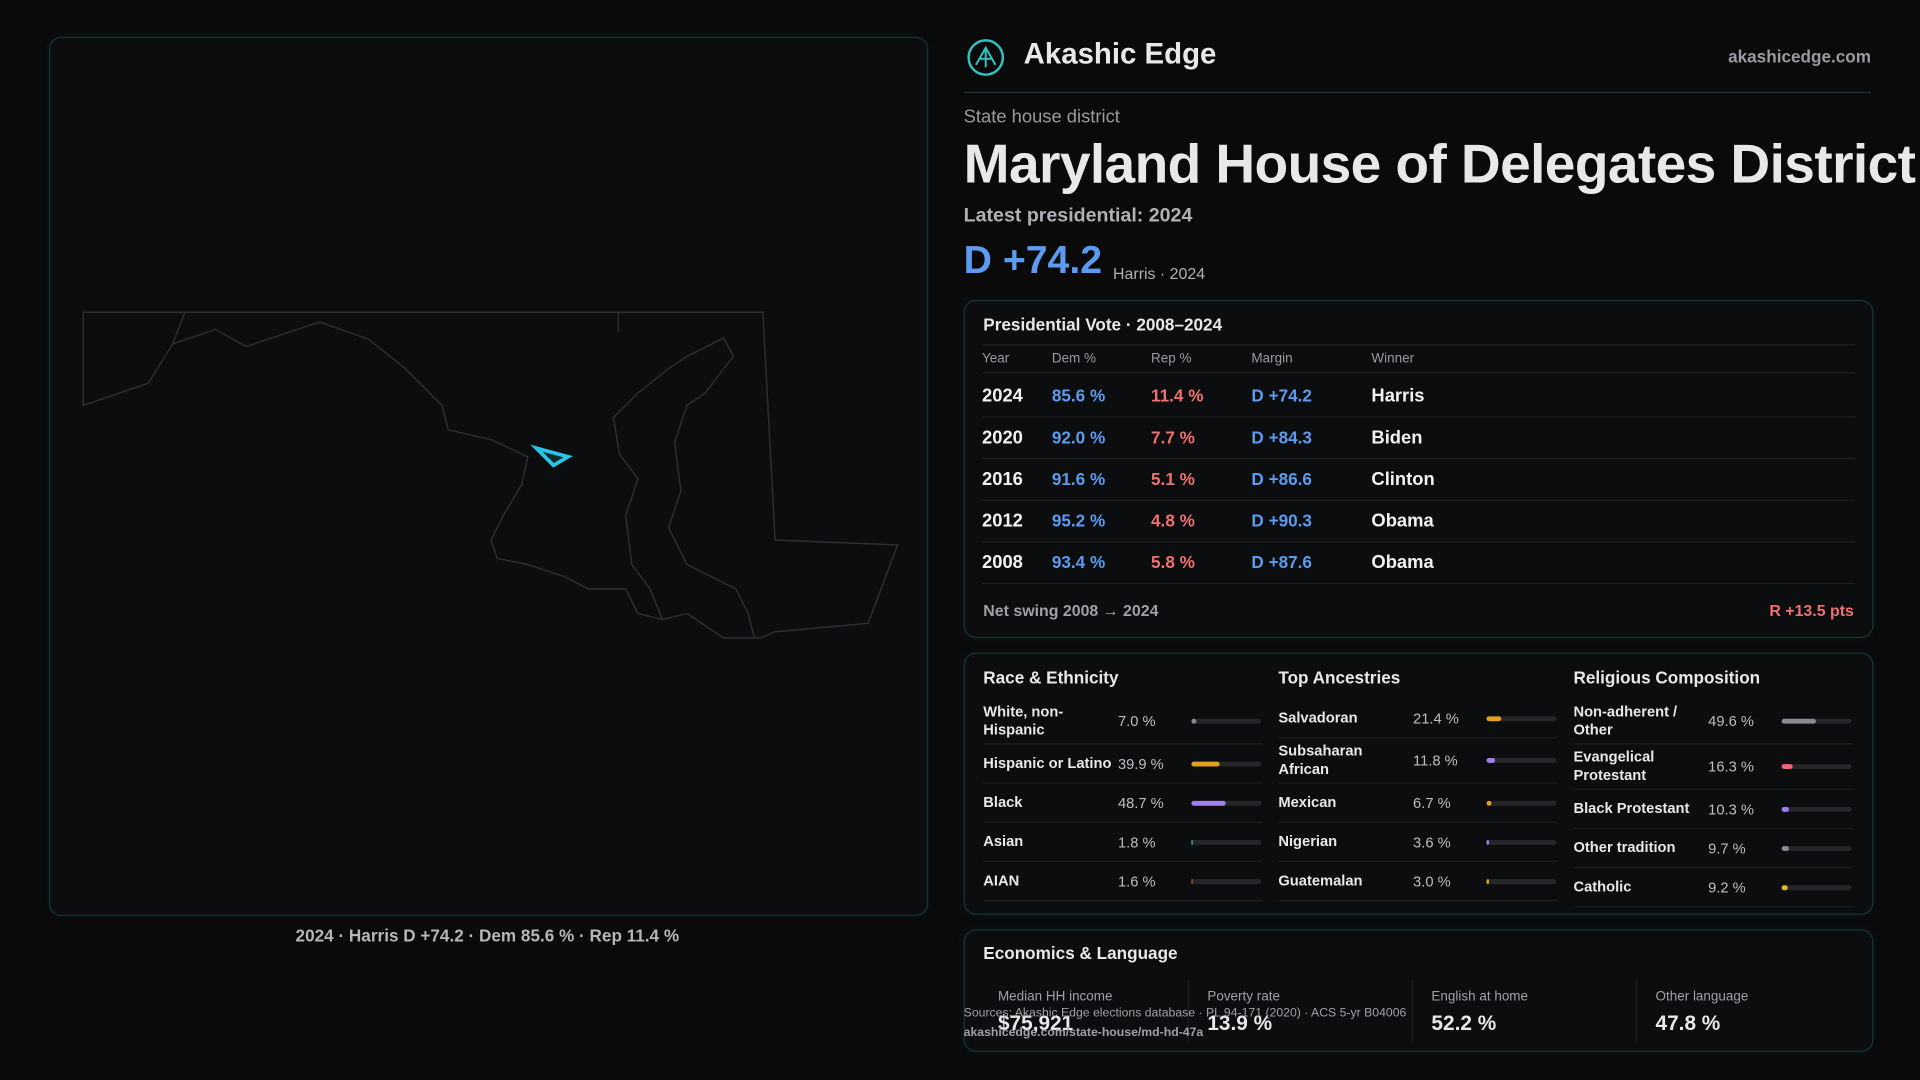  What do you see at coordinates (1748, 1010) in the screenshot?
I see `metric: Other language 47.8 %` at bounding box center [1748, 1010].